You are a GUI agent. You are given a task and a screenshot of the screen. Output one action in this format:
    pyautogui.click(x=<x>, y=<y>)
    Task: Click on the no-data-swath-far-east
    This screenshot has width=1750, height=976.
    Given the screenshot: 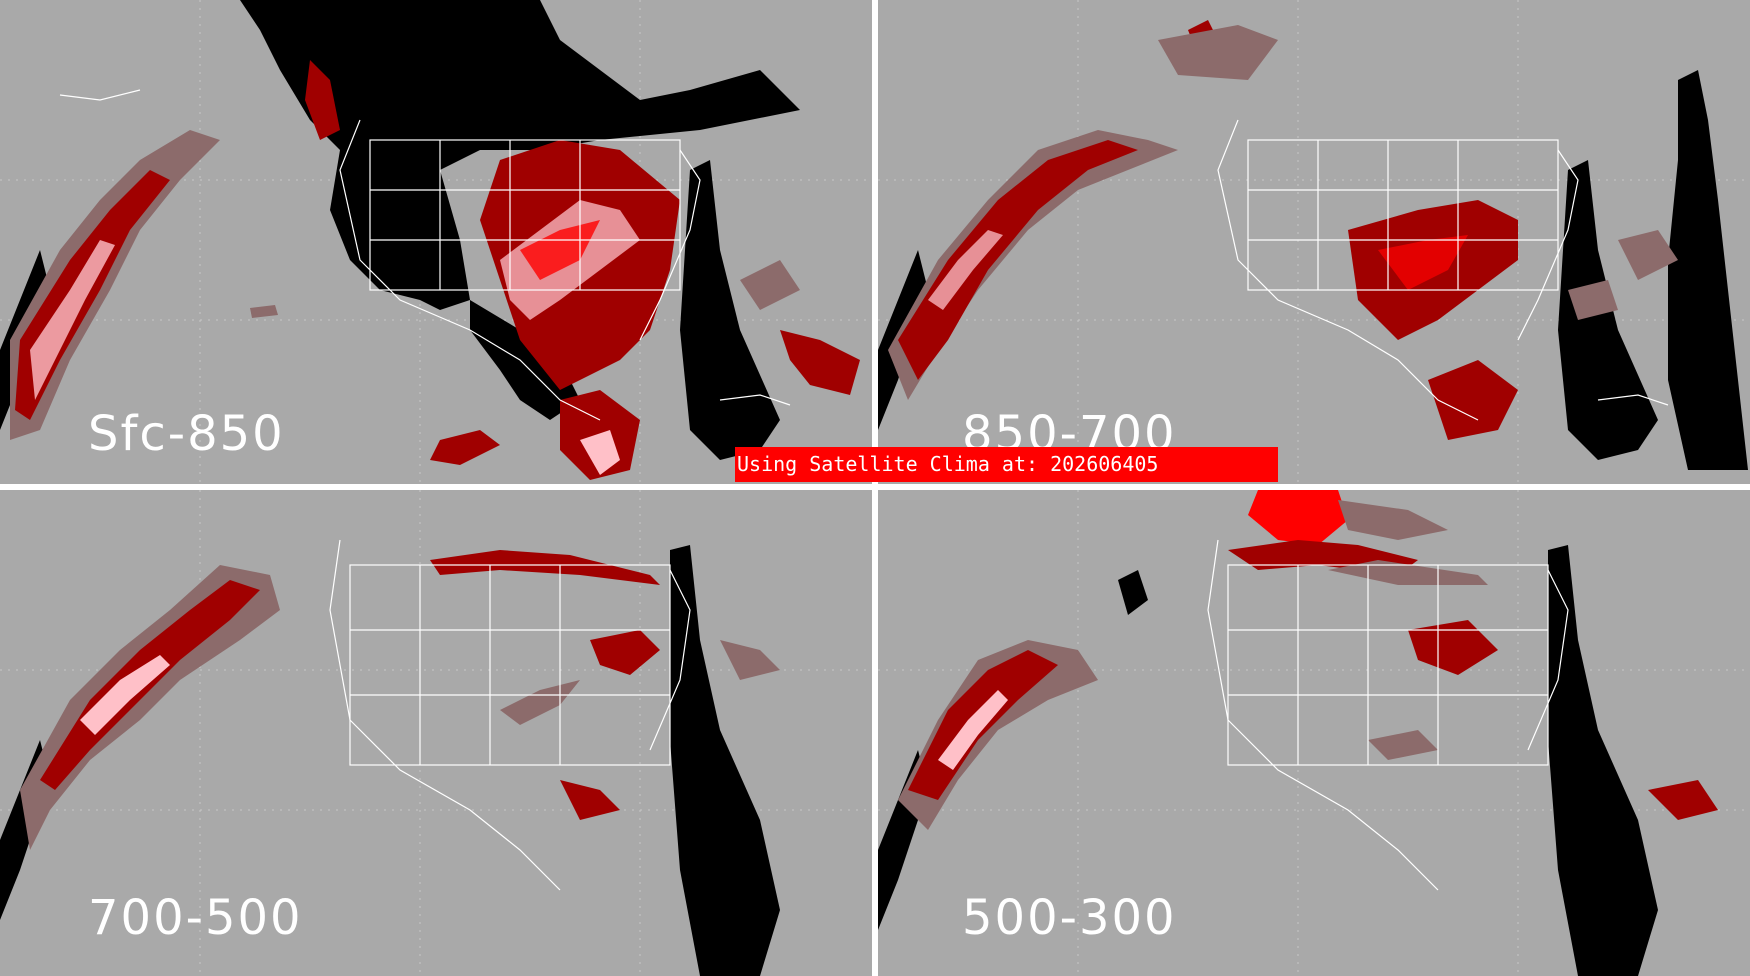 What is the action you would take?
    pyautogui.click(x=1708, y=270)
    